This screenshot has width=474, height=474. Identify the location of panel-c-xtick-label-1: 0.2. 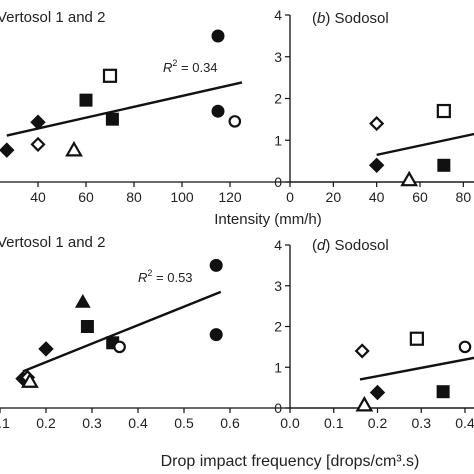
(46, 423).